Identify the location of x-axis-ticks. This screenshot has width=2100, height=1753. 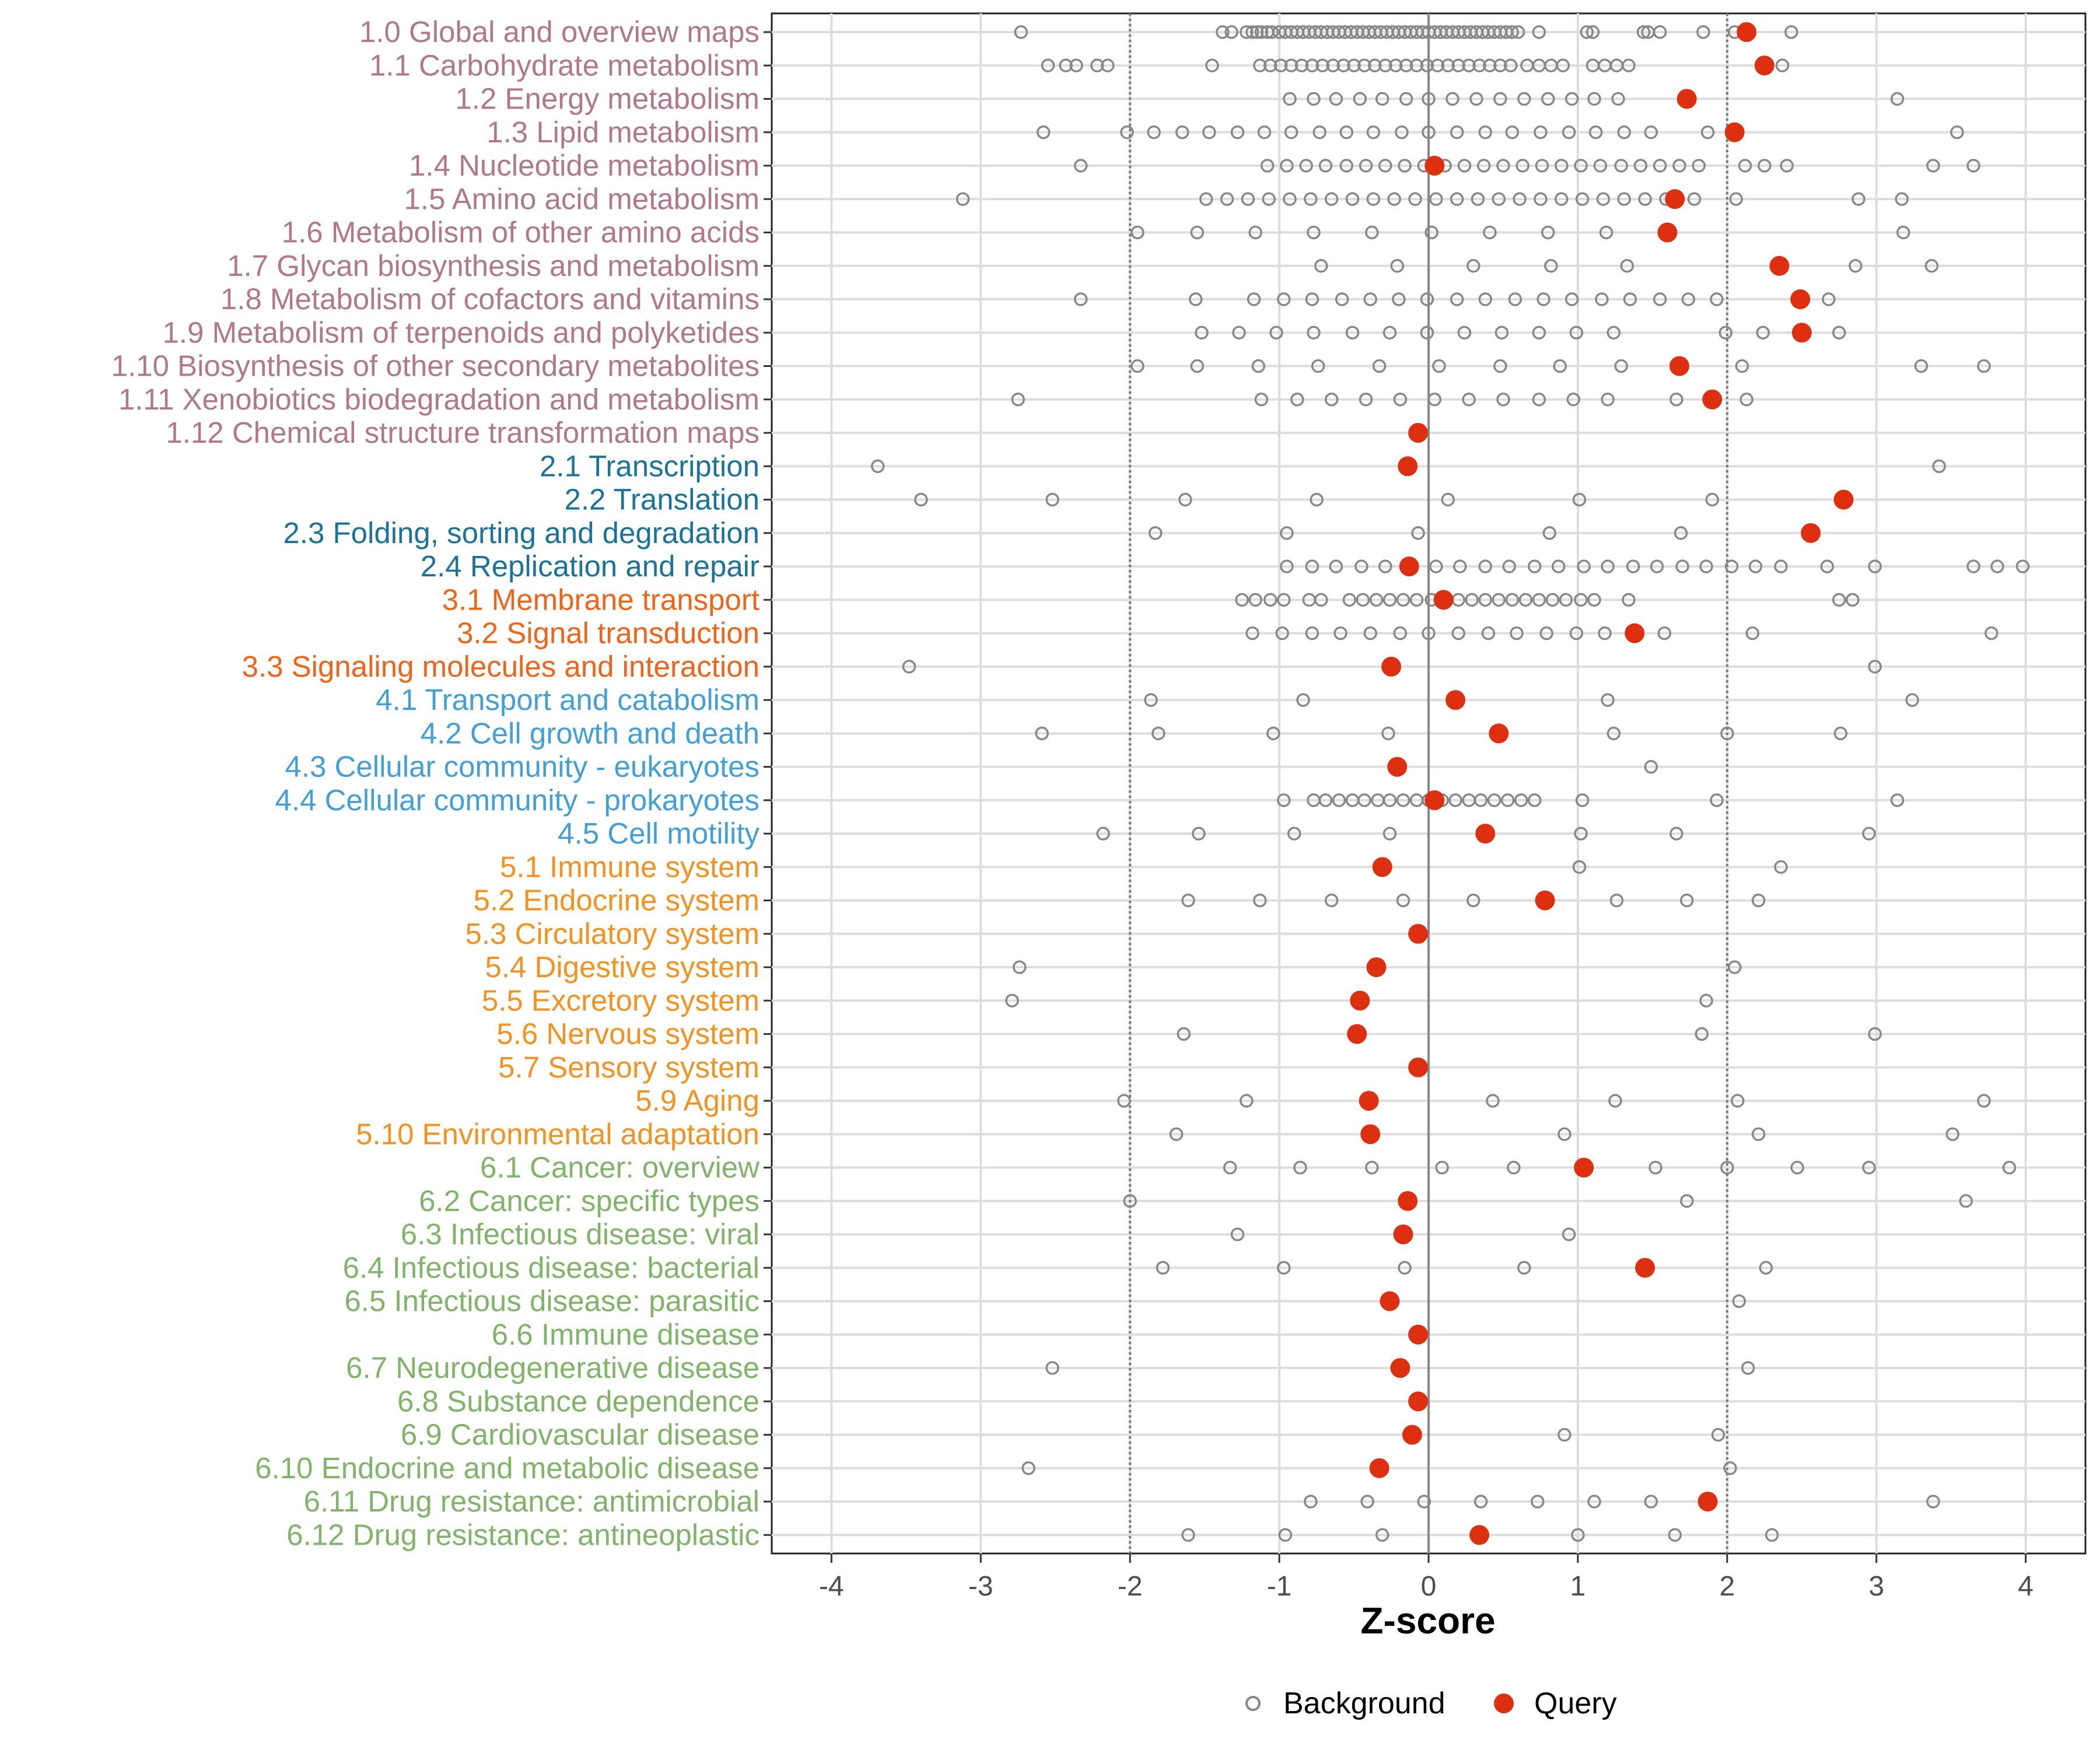
(1428, 1558).